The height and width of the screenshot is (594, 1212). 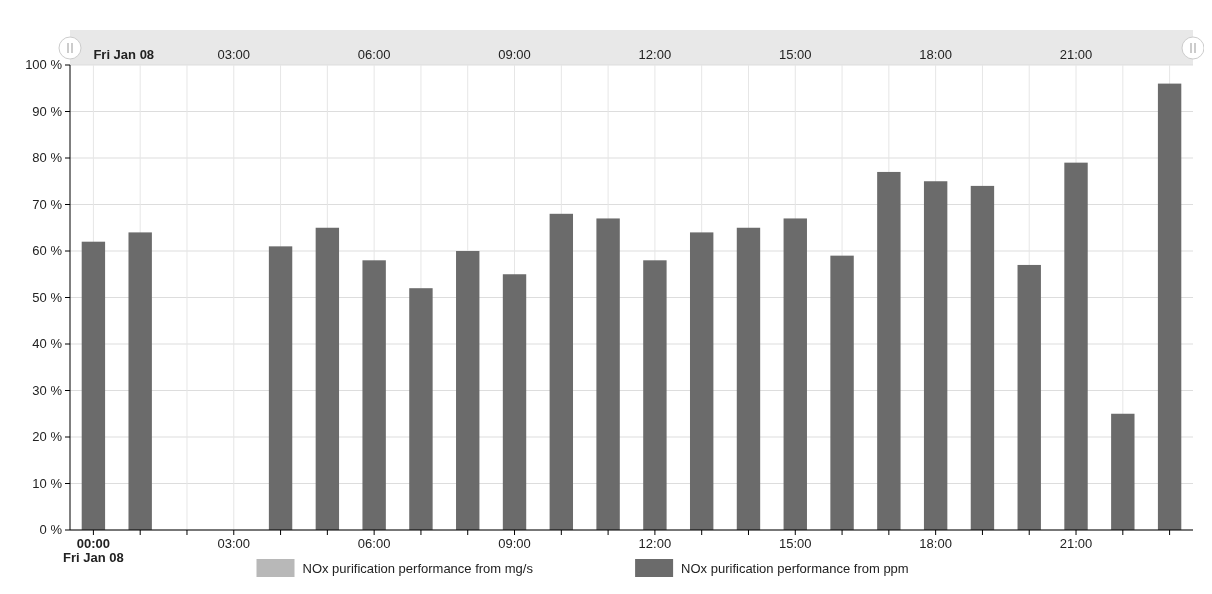 What do you see at coordinates (374, 54) in the screenshot?
I see `x2-tick-label: 06:00` at bounding box center [374, 54].